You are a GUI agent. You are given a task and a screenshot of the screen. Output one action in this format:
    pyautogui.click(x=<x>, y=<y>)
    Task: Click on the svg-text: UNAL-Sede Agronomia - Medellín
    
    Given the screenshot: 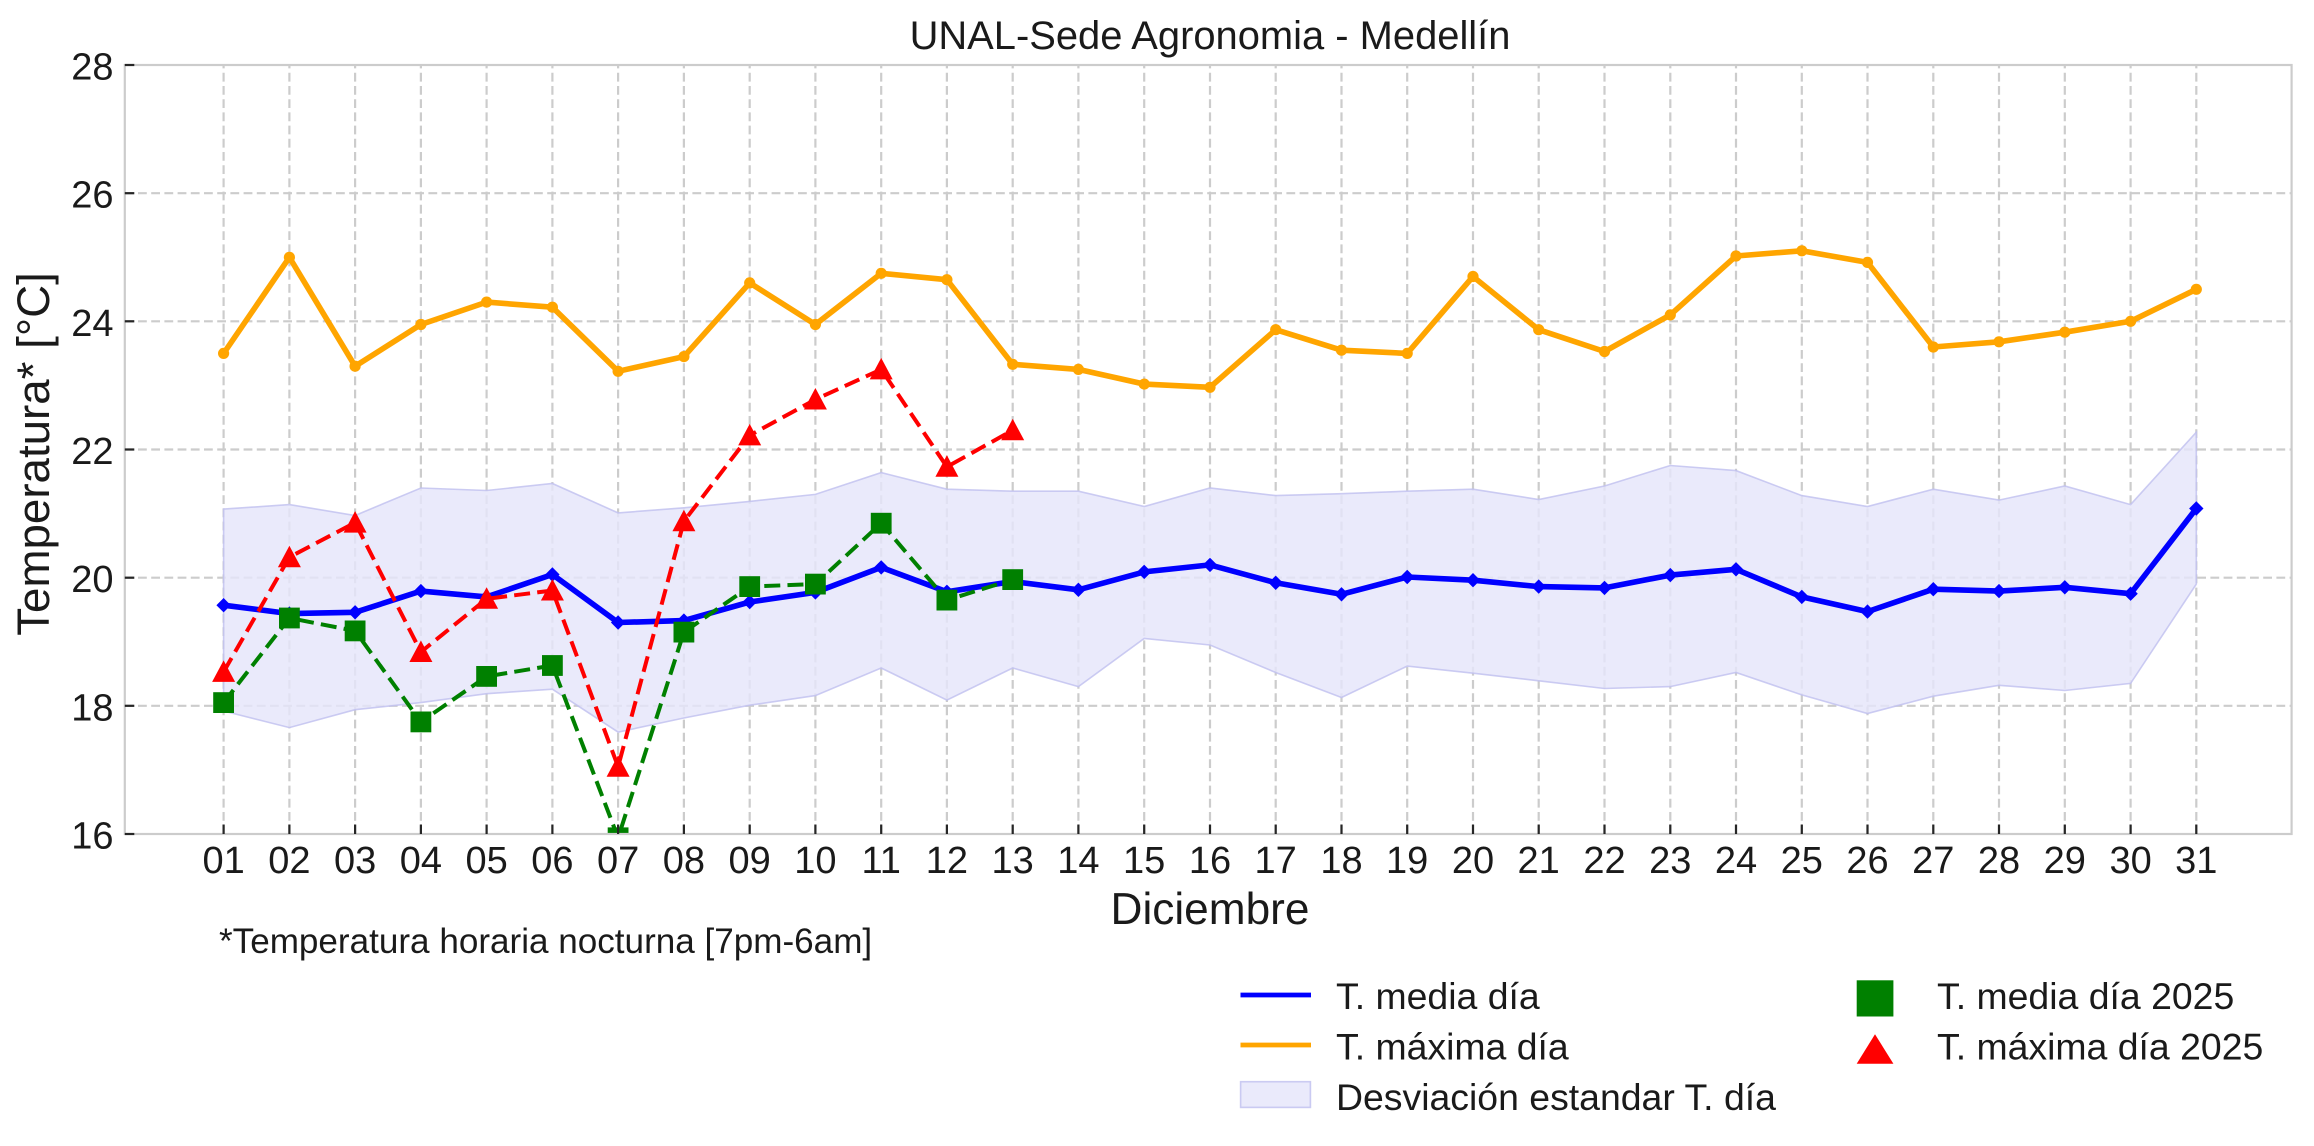 What is the action you would take?
    pyautogui.click(x=1210, y=36)
    